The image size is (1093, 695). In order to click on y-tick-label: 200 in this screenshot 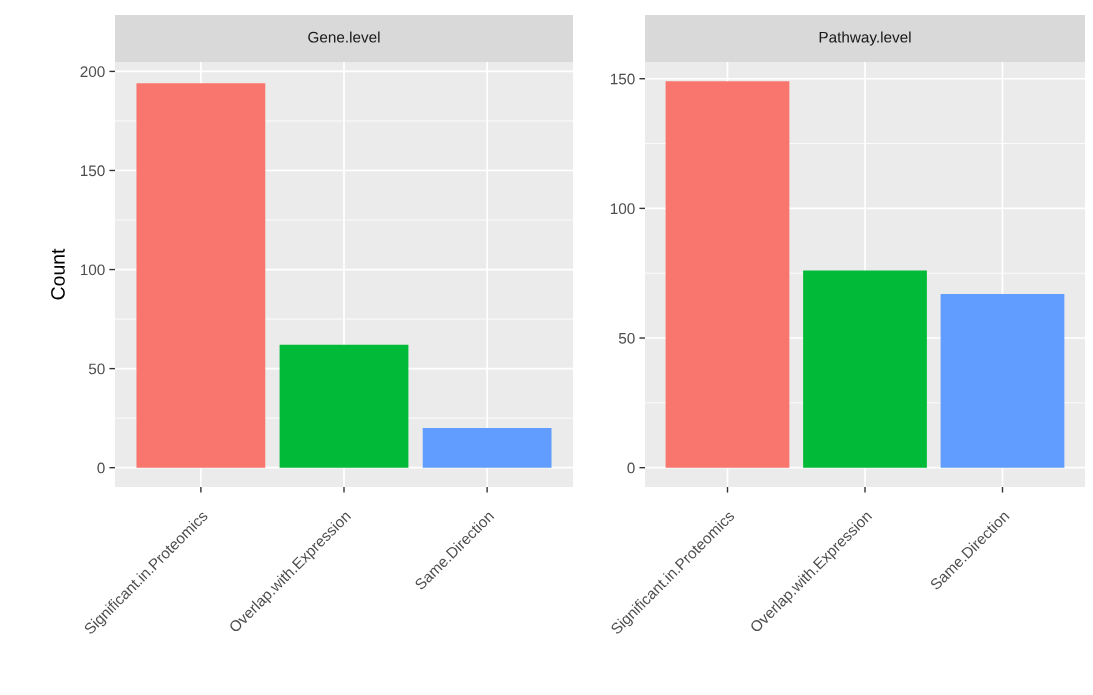, I will do `click(92, 72)`.